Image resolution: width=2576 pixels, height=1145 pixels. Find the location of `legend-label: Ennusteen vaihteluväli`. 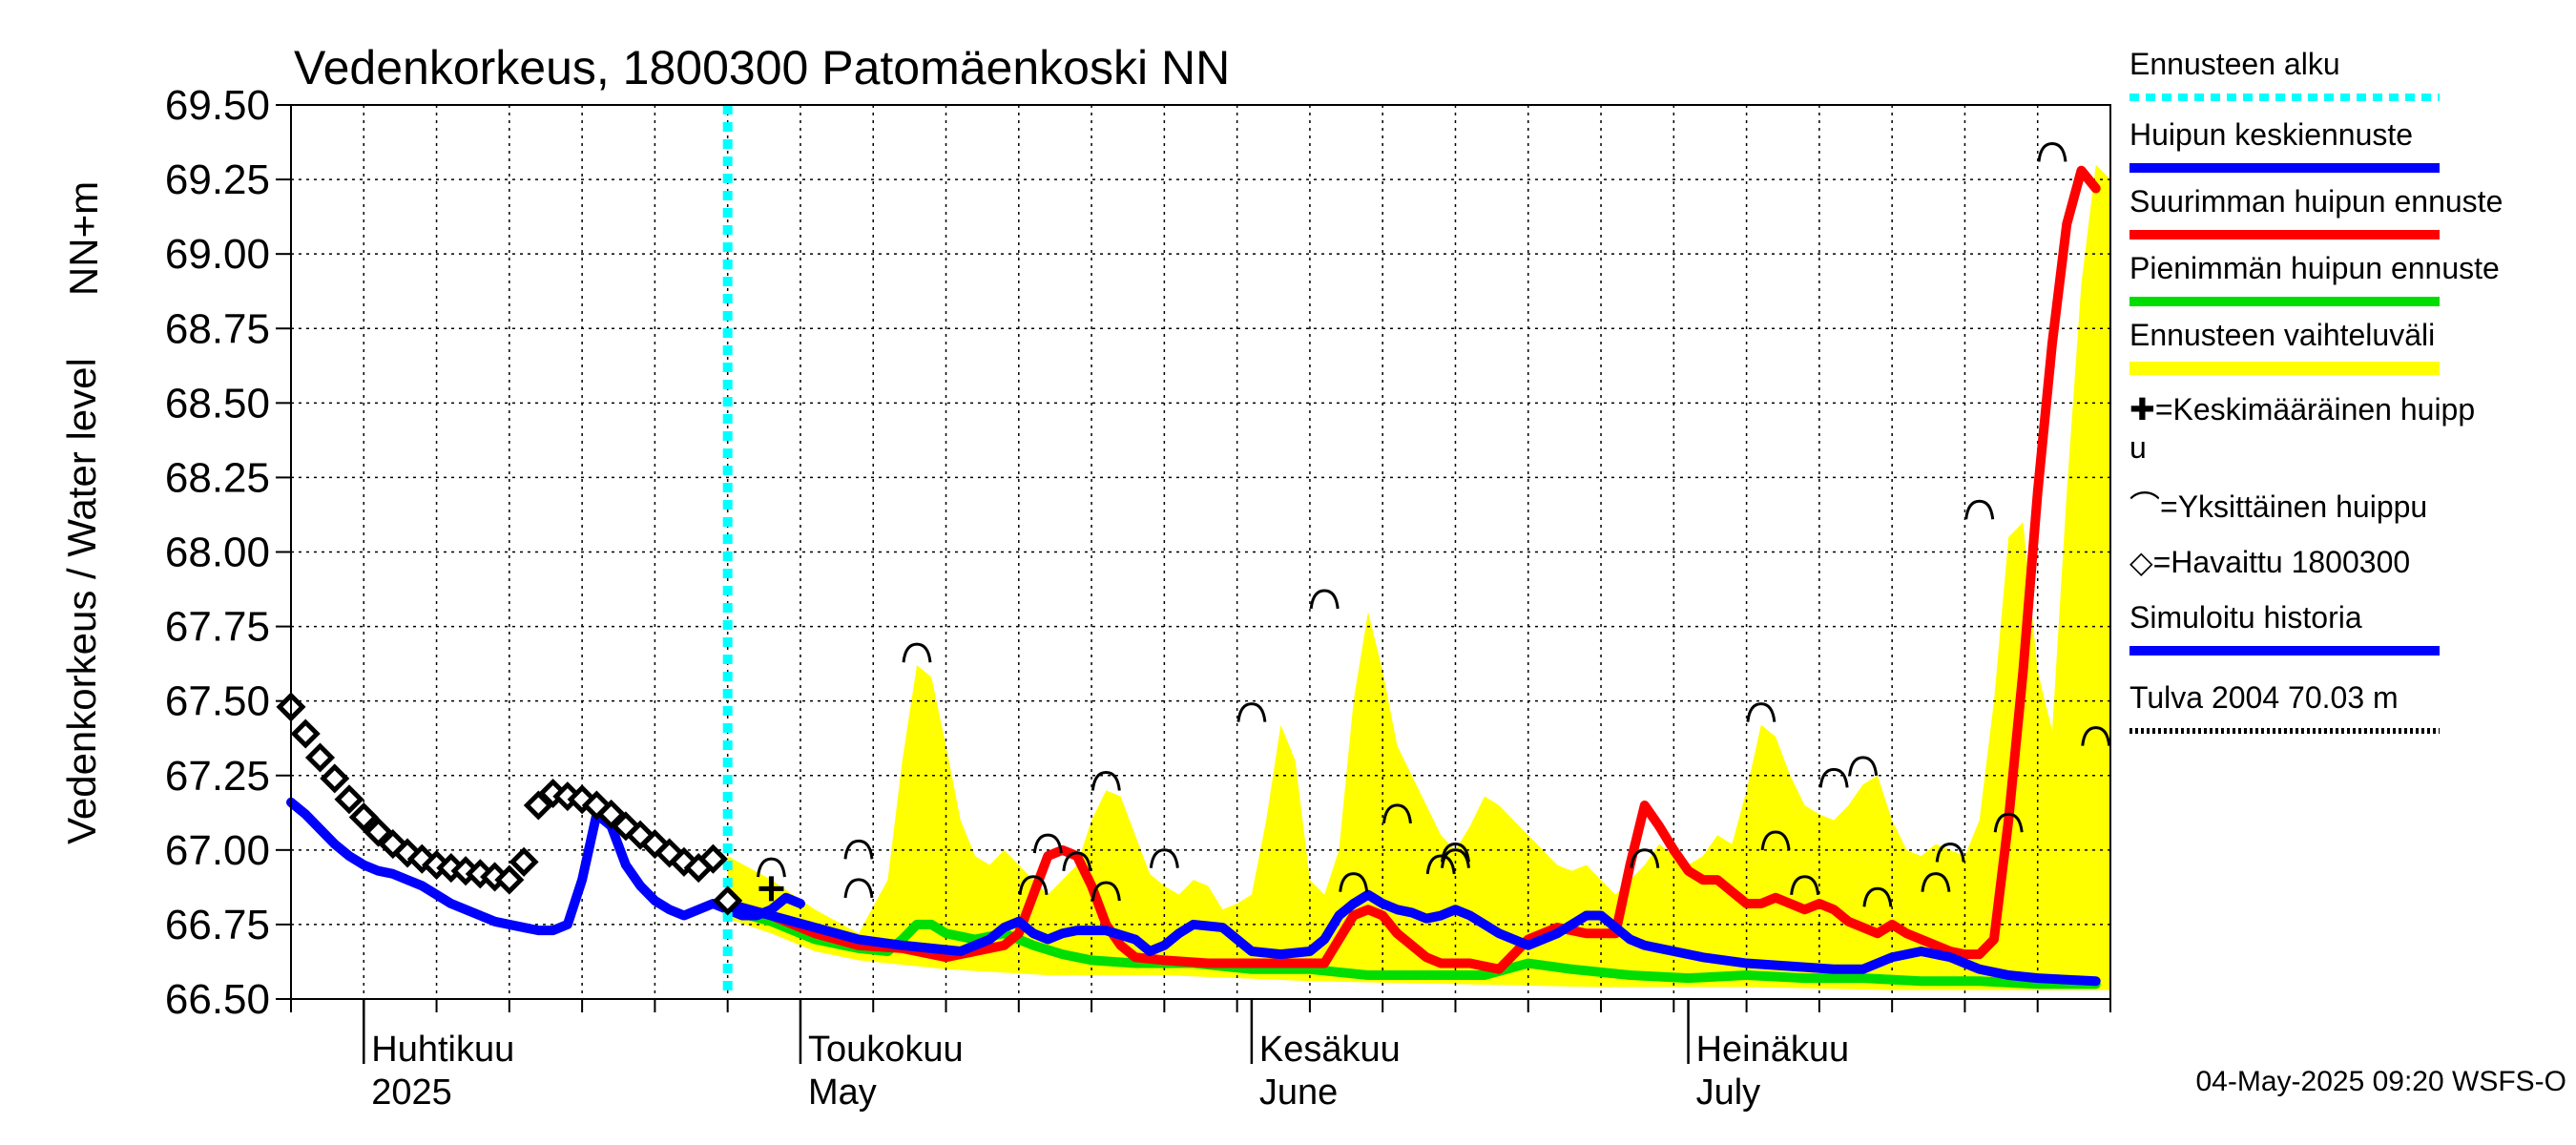

legend-label: Ennusteen vaihteluväli is located at coordinates (2282, 335).